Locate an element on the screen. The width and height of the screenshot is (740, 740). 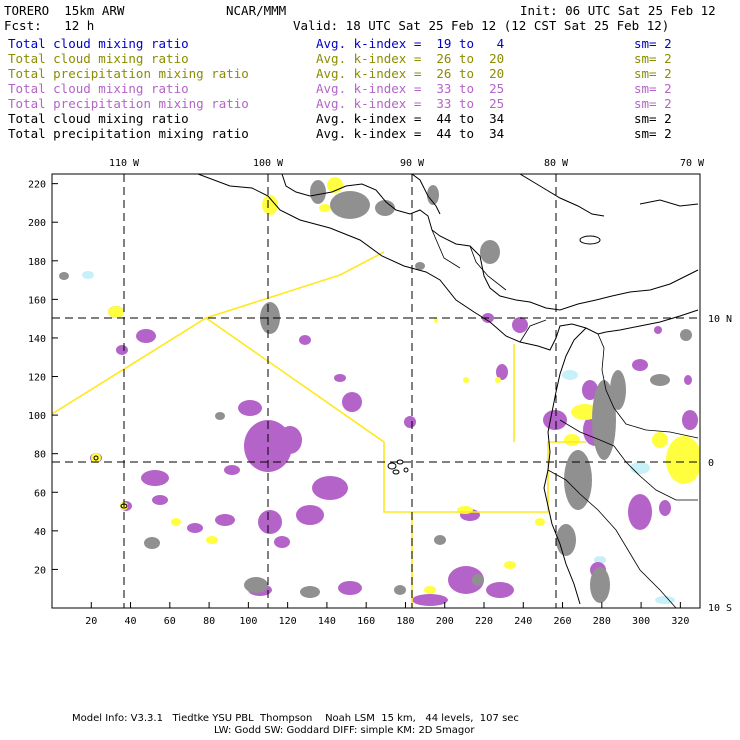
y-axis-ticks: 220 200 180 160 140 120 100 80 60 40 20 is located at coordinates (43, 378).